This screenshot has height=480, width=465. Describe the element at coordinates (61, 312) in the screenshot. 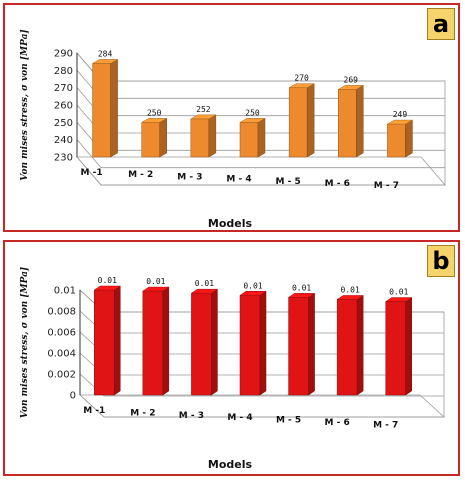

I see `y-tick-label: 0.008` at that location.